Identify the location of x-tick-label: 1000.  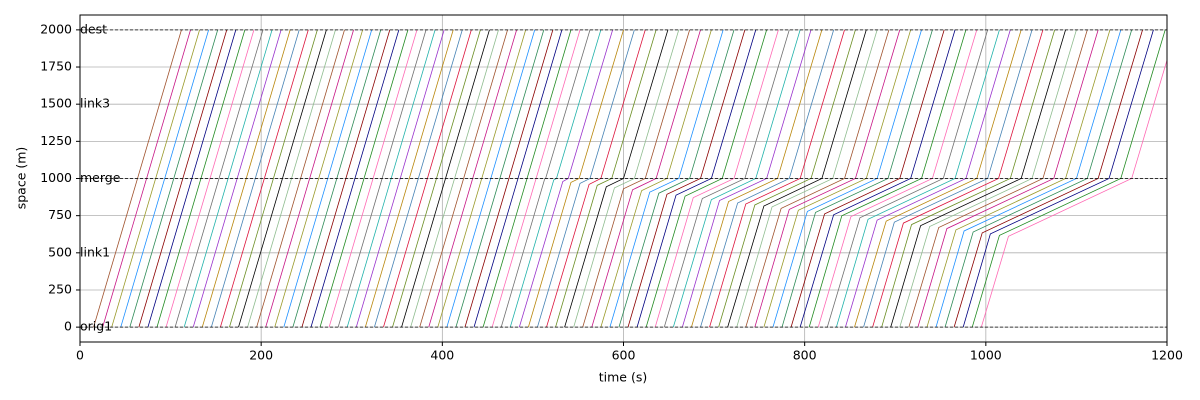
(986, 355).